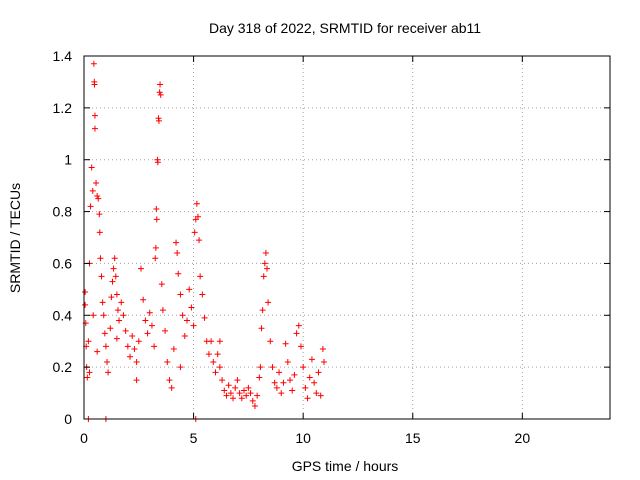 Image resolution: width=640 pixels, height=480 pixels. Describe the element at coordinates (68, 419) in the screenshot. I see `y-tick-label: 0` at that location.